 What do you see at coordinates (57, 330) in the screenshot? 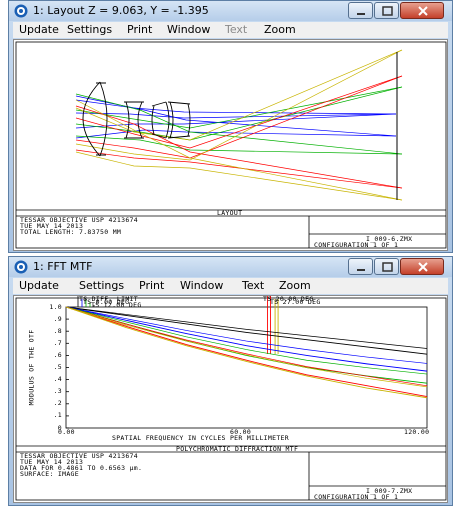
I see `y-tick-label: .8` at bounding box center [57, 330].